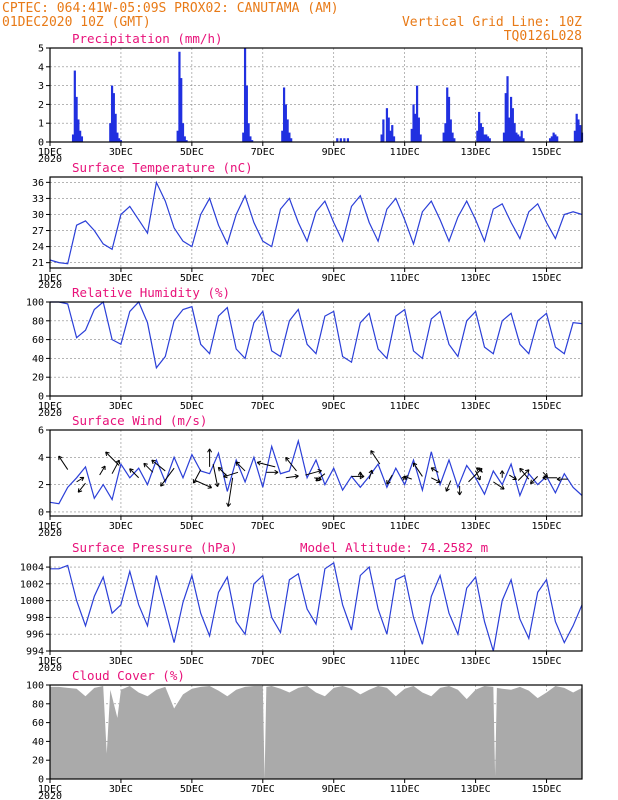 Image resolution: width=618 pixels, height=800 pixels. Describe the element at coordinates (50, 159) in the screenshot. I see `year-label: 2020` at that location.